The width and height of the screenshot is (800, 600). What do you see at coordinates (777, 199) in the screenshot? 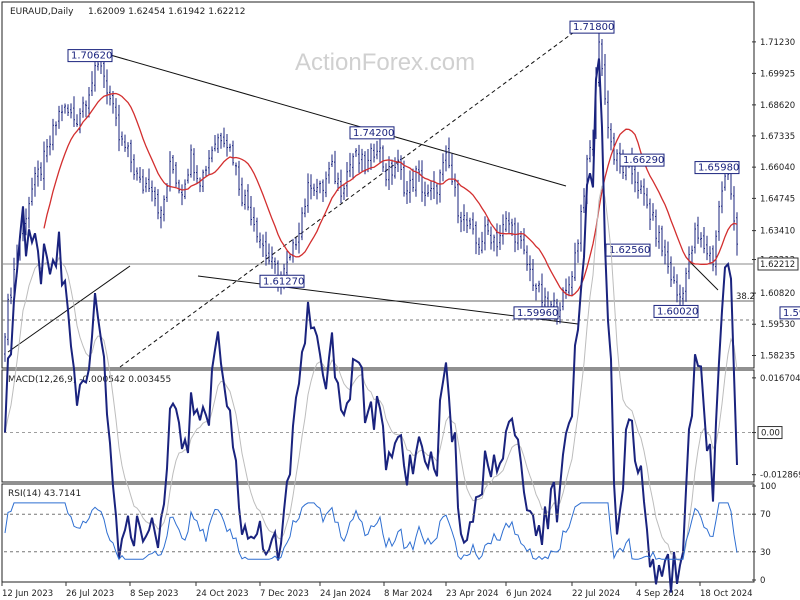
I see `y-tick-label: 1.64745` at bounding box center [777, 199].